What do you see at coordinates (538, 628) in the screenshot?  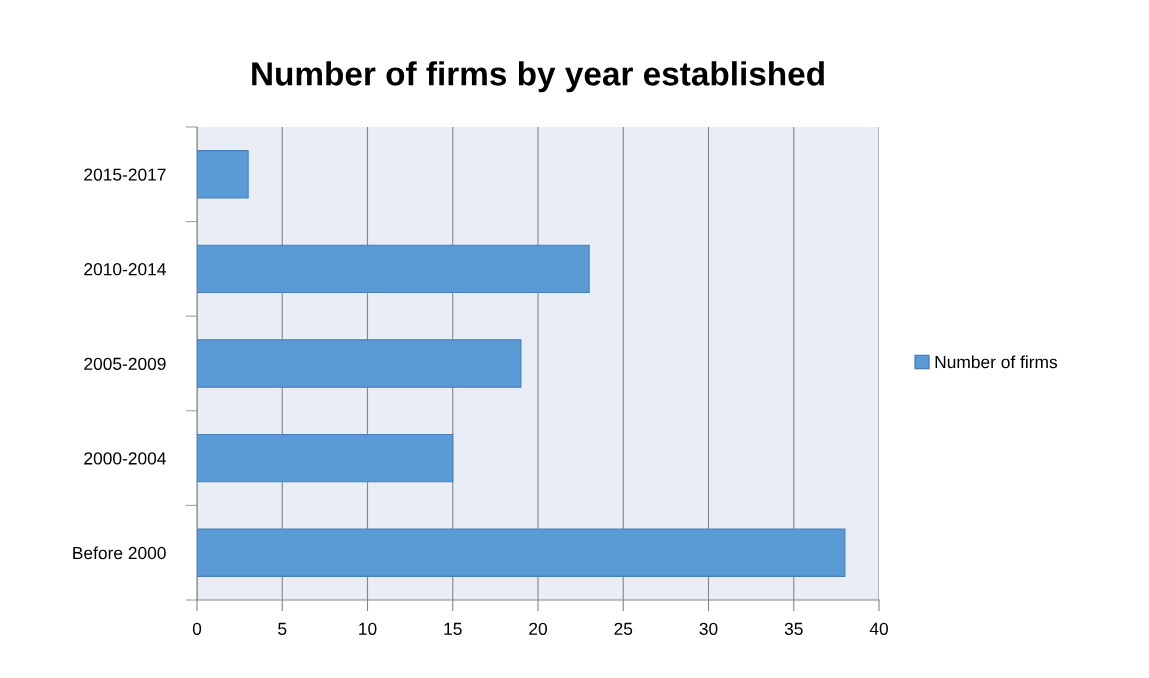 I see `x-tick-label: 20` at bounding box center [538, 628].